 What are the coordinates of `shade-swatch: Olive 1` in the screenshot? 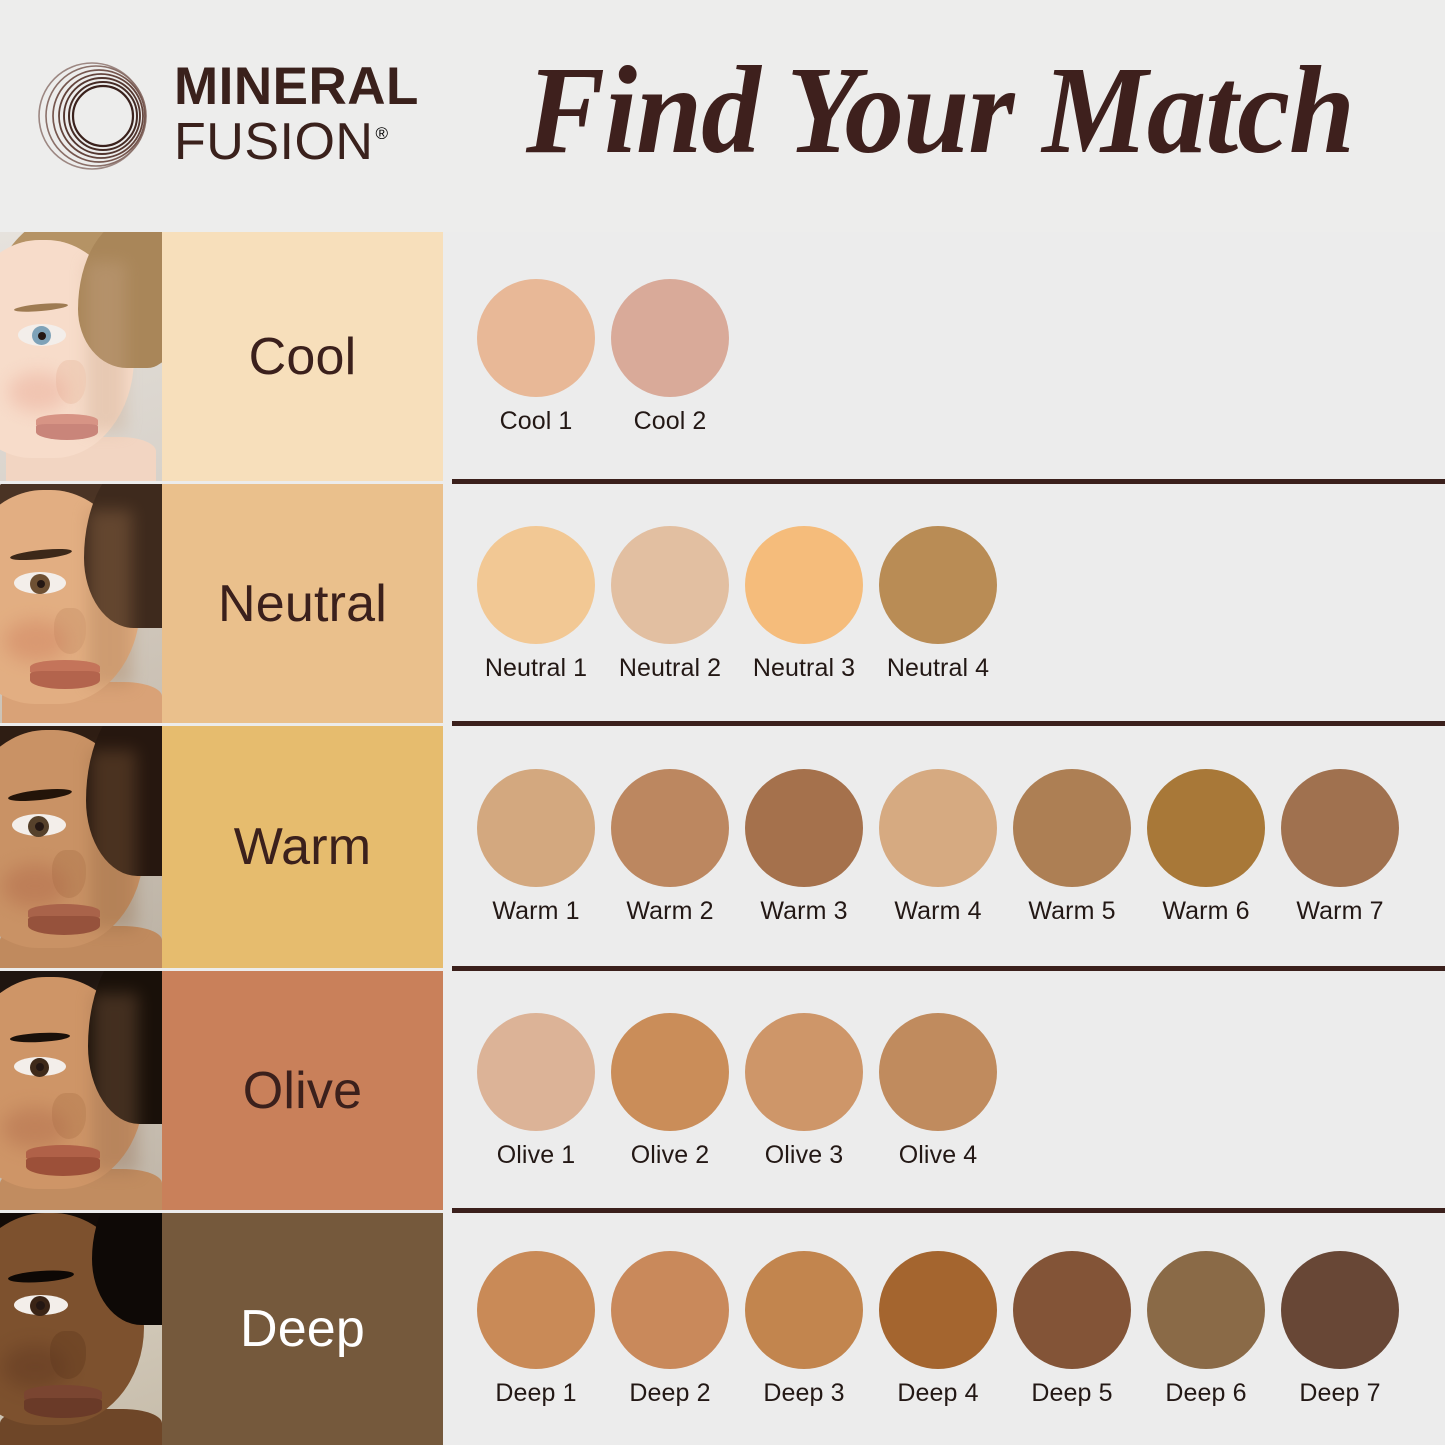 It's located at (536, 1090).